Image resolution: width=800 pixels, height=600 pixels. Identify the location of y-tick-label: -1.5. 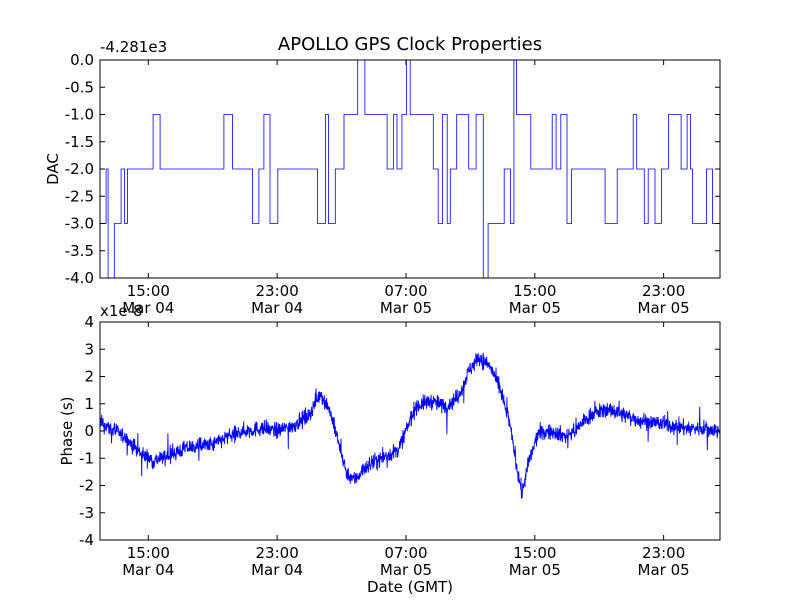
(79, 142).